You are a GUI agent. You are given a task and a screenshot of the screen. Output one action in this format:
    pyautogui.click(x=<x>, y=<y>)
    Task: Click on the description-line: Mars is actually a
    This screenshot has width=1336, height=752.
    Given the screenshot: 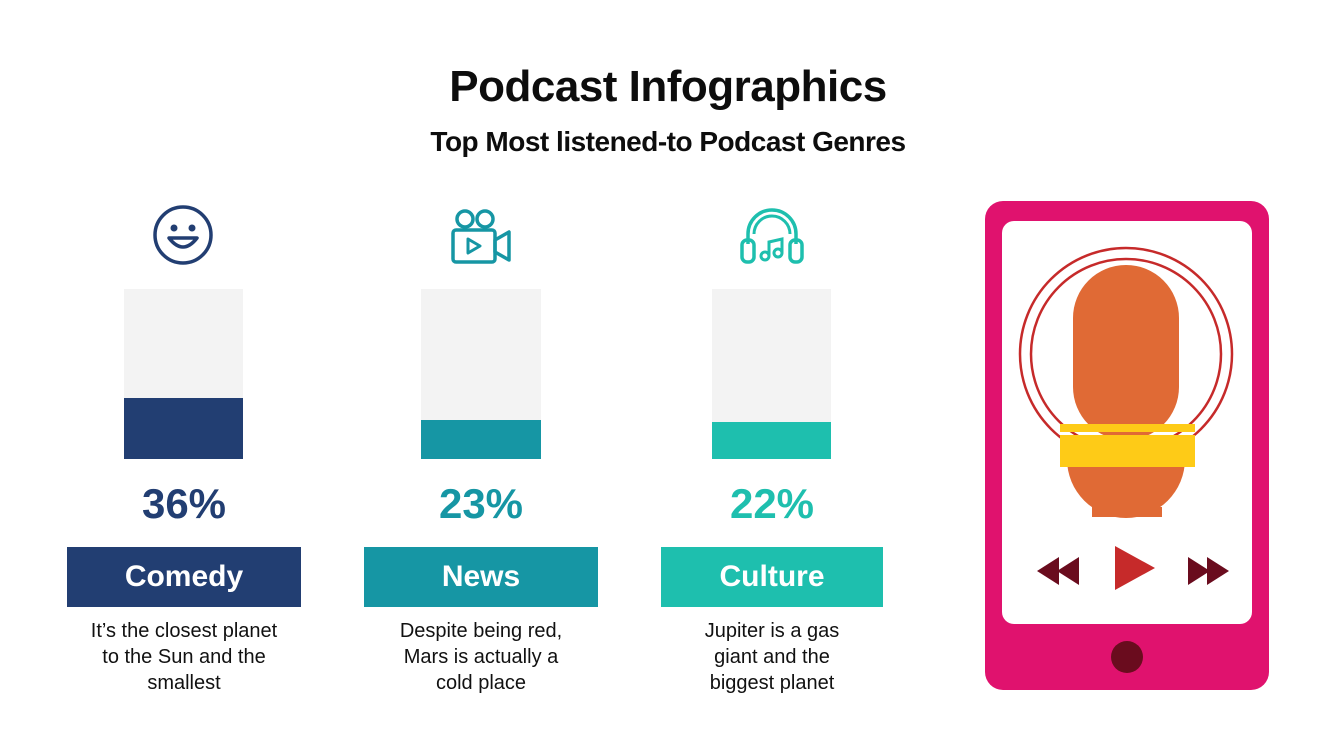 What is the action you would take?
    pyautogui.click(x=481, y=657)
    